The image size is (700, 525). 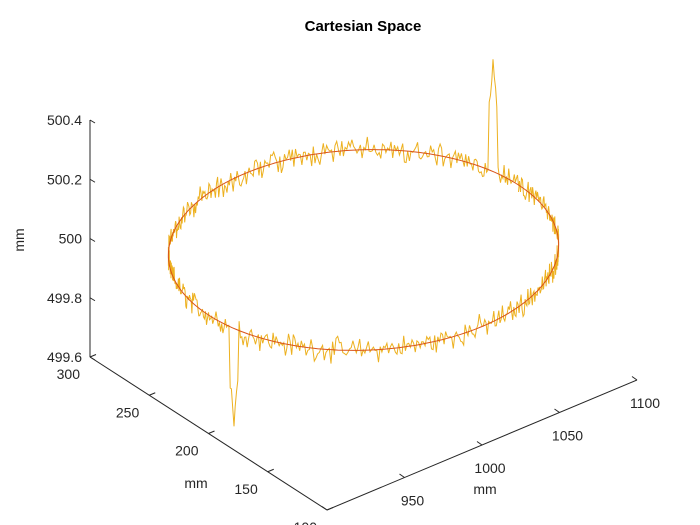 What do you see at coordinates (71, 239) in the screenshot?
I see `z-tick-label: 500` at bounding box center [71, 239].